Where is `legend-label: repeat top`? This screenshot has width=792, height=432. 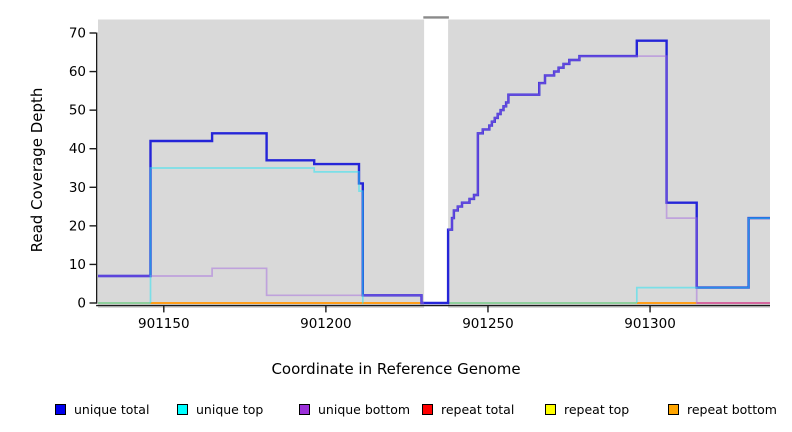
legend-label: repeat top is located at coordinates (597, 409).